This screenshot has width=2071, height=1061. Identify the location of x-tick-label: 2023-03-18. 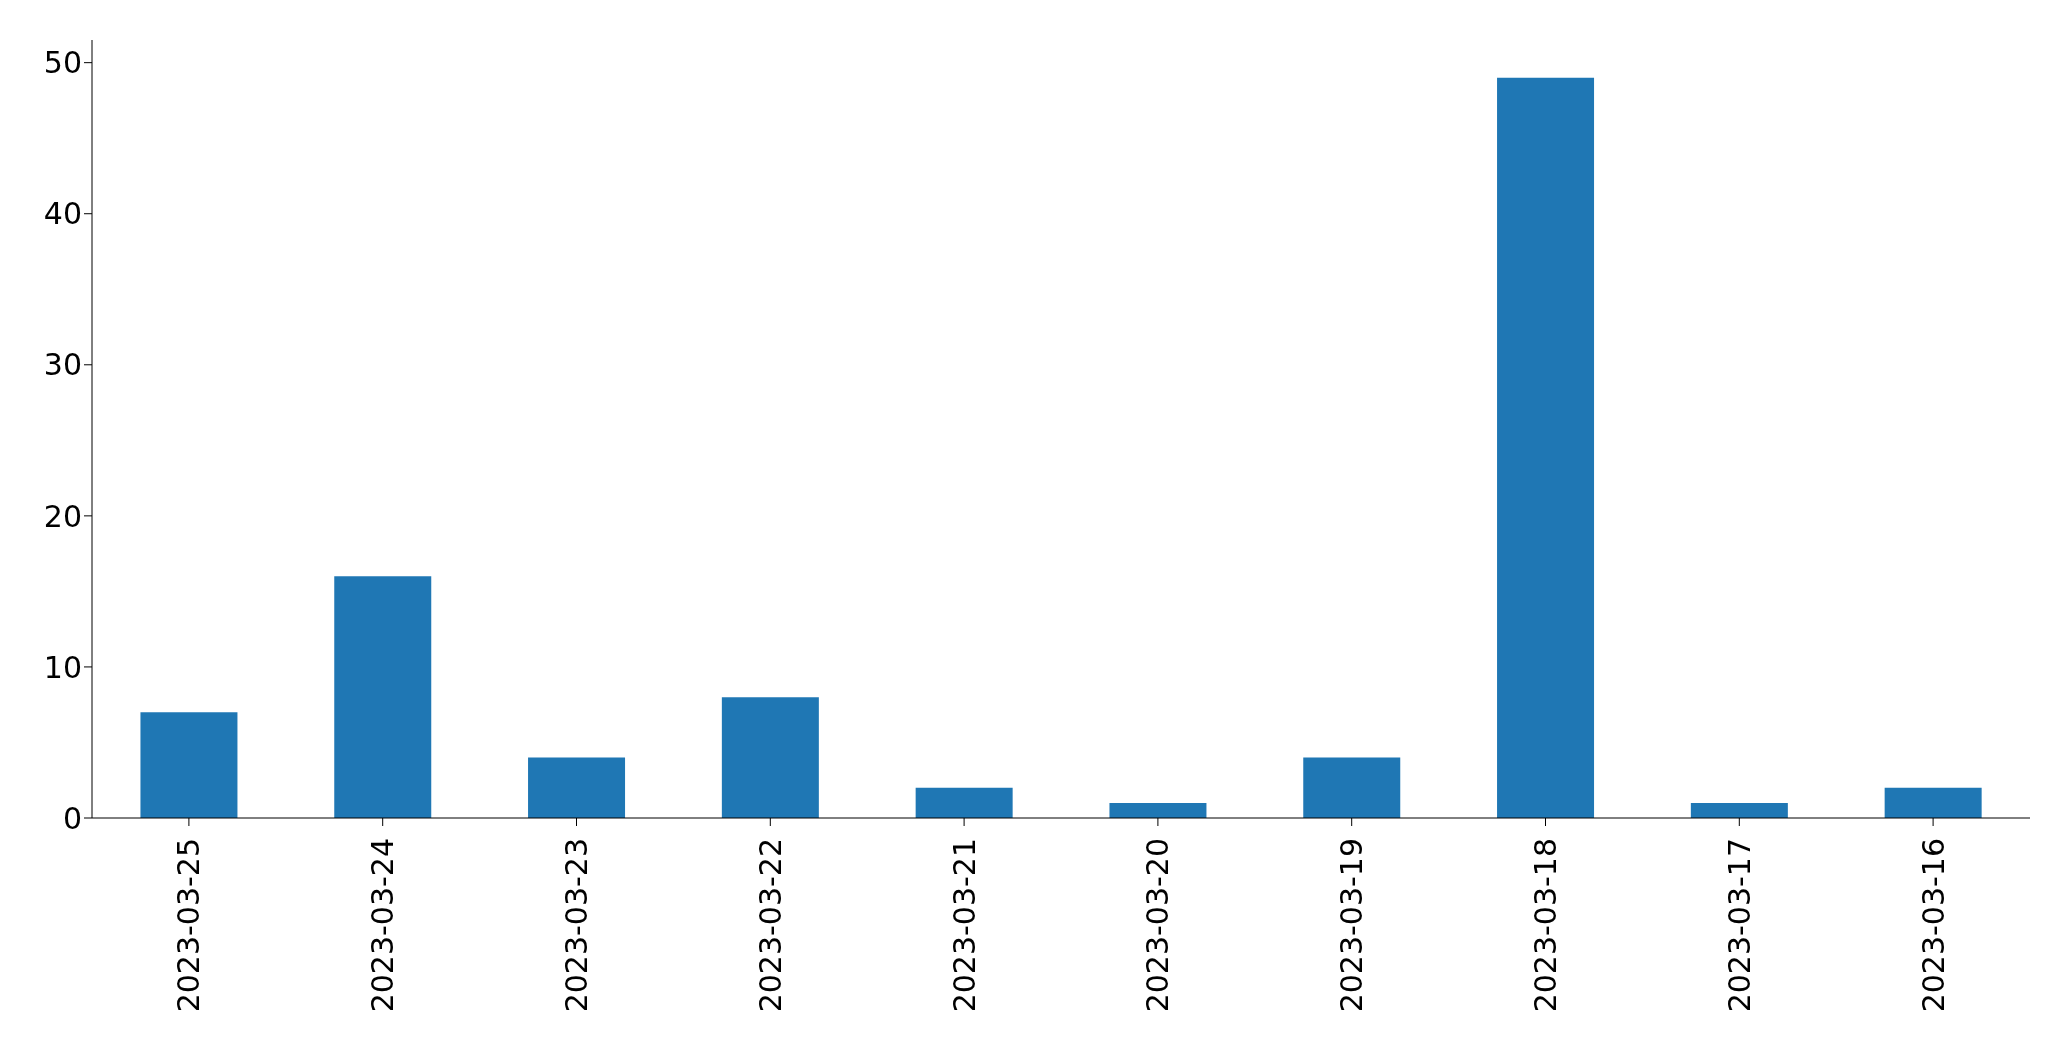
(1545, 925).